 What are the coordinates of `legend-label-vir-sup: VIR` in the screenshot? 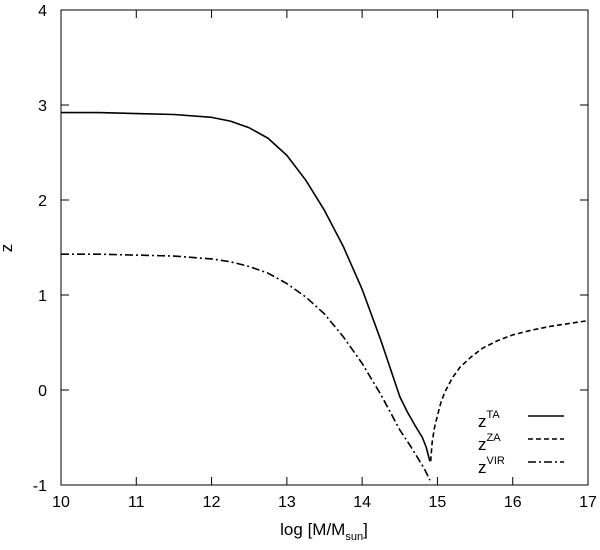 It's located at (496, 461).